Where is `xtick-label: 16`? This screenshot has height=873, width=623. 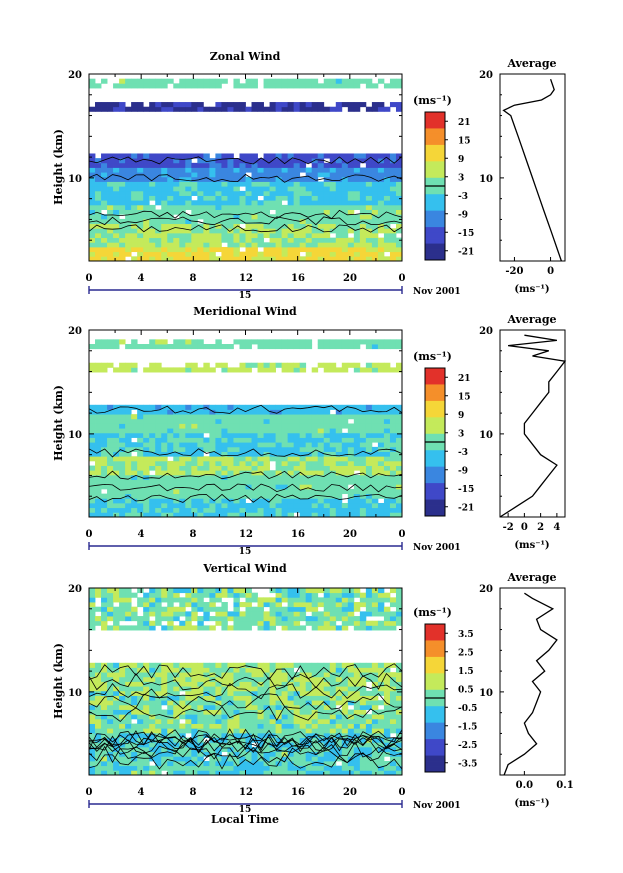 xtick-label: 16 is located at coordinates (298, 792).